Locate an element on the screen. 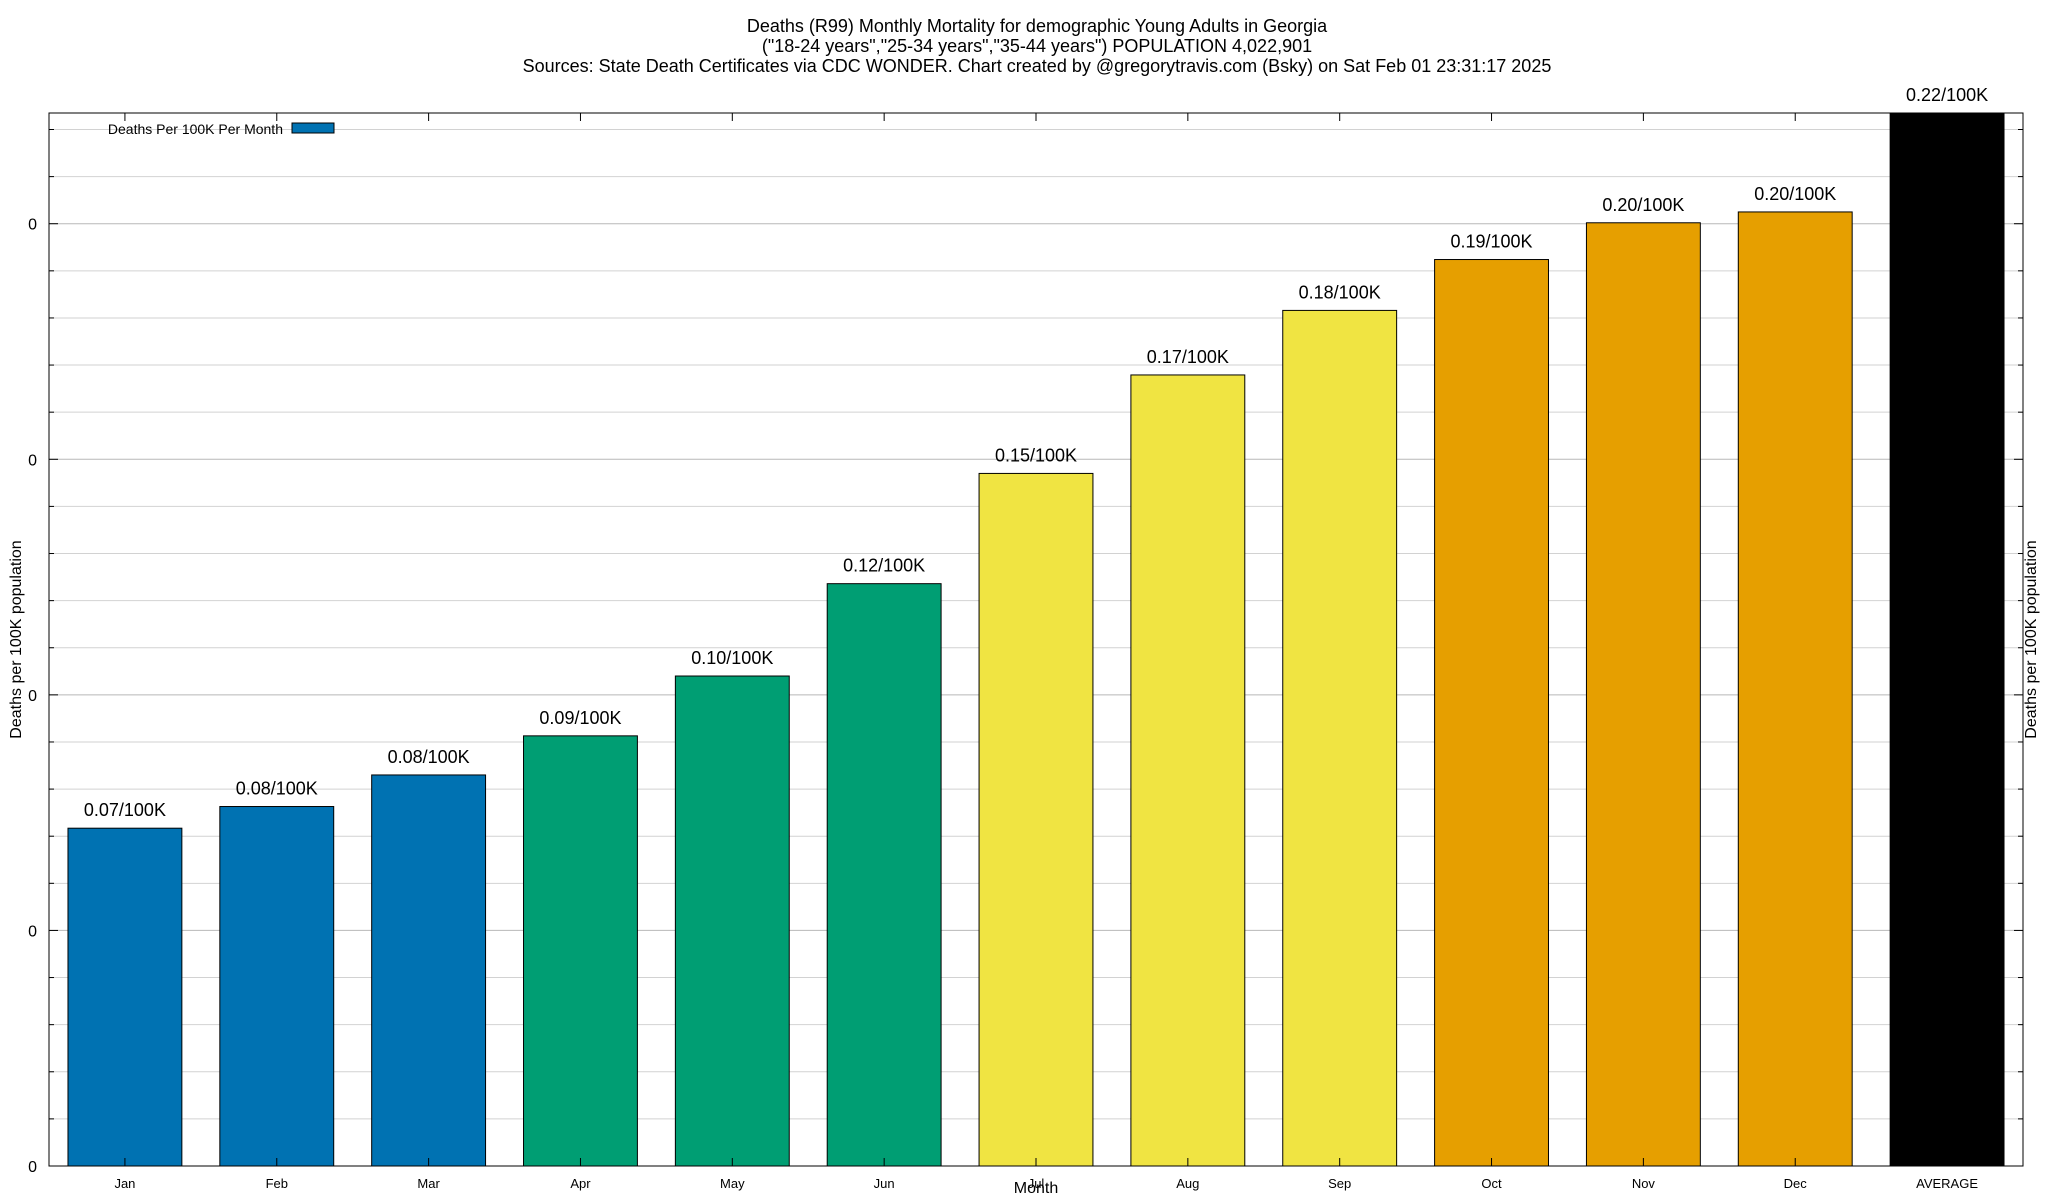  bar-value-label: 0.18/100K is located at coordinates (1340, 292).